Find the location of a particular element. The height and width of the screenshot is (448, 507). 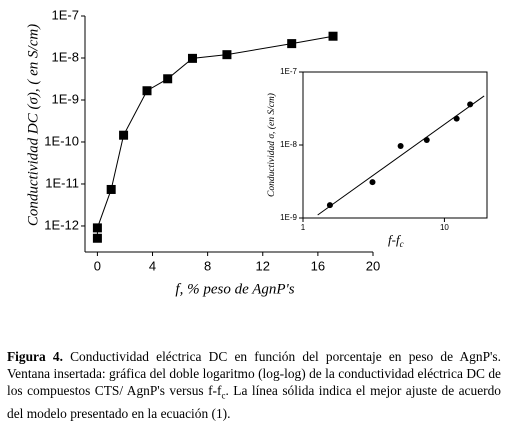

inset-y-tick-label: 1E-8 is located at coordinates (288, 144).